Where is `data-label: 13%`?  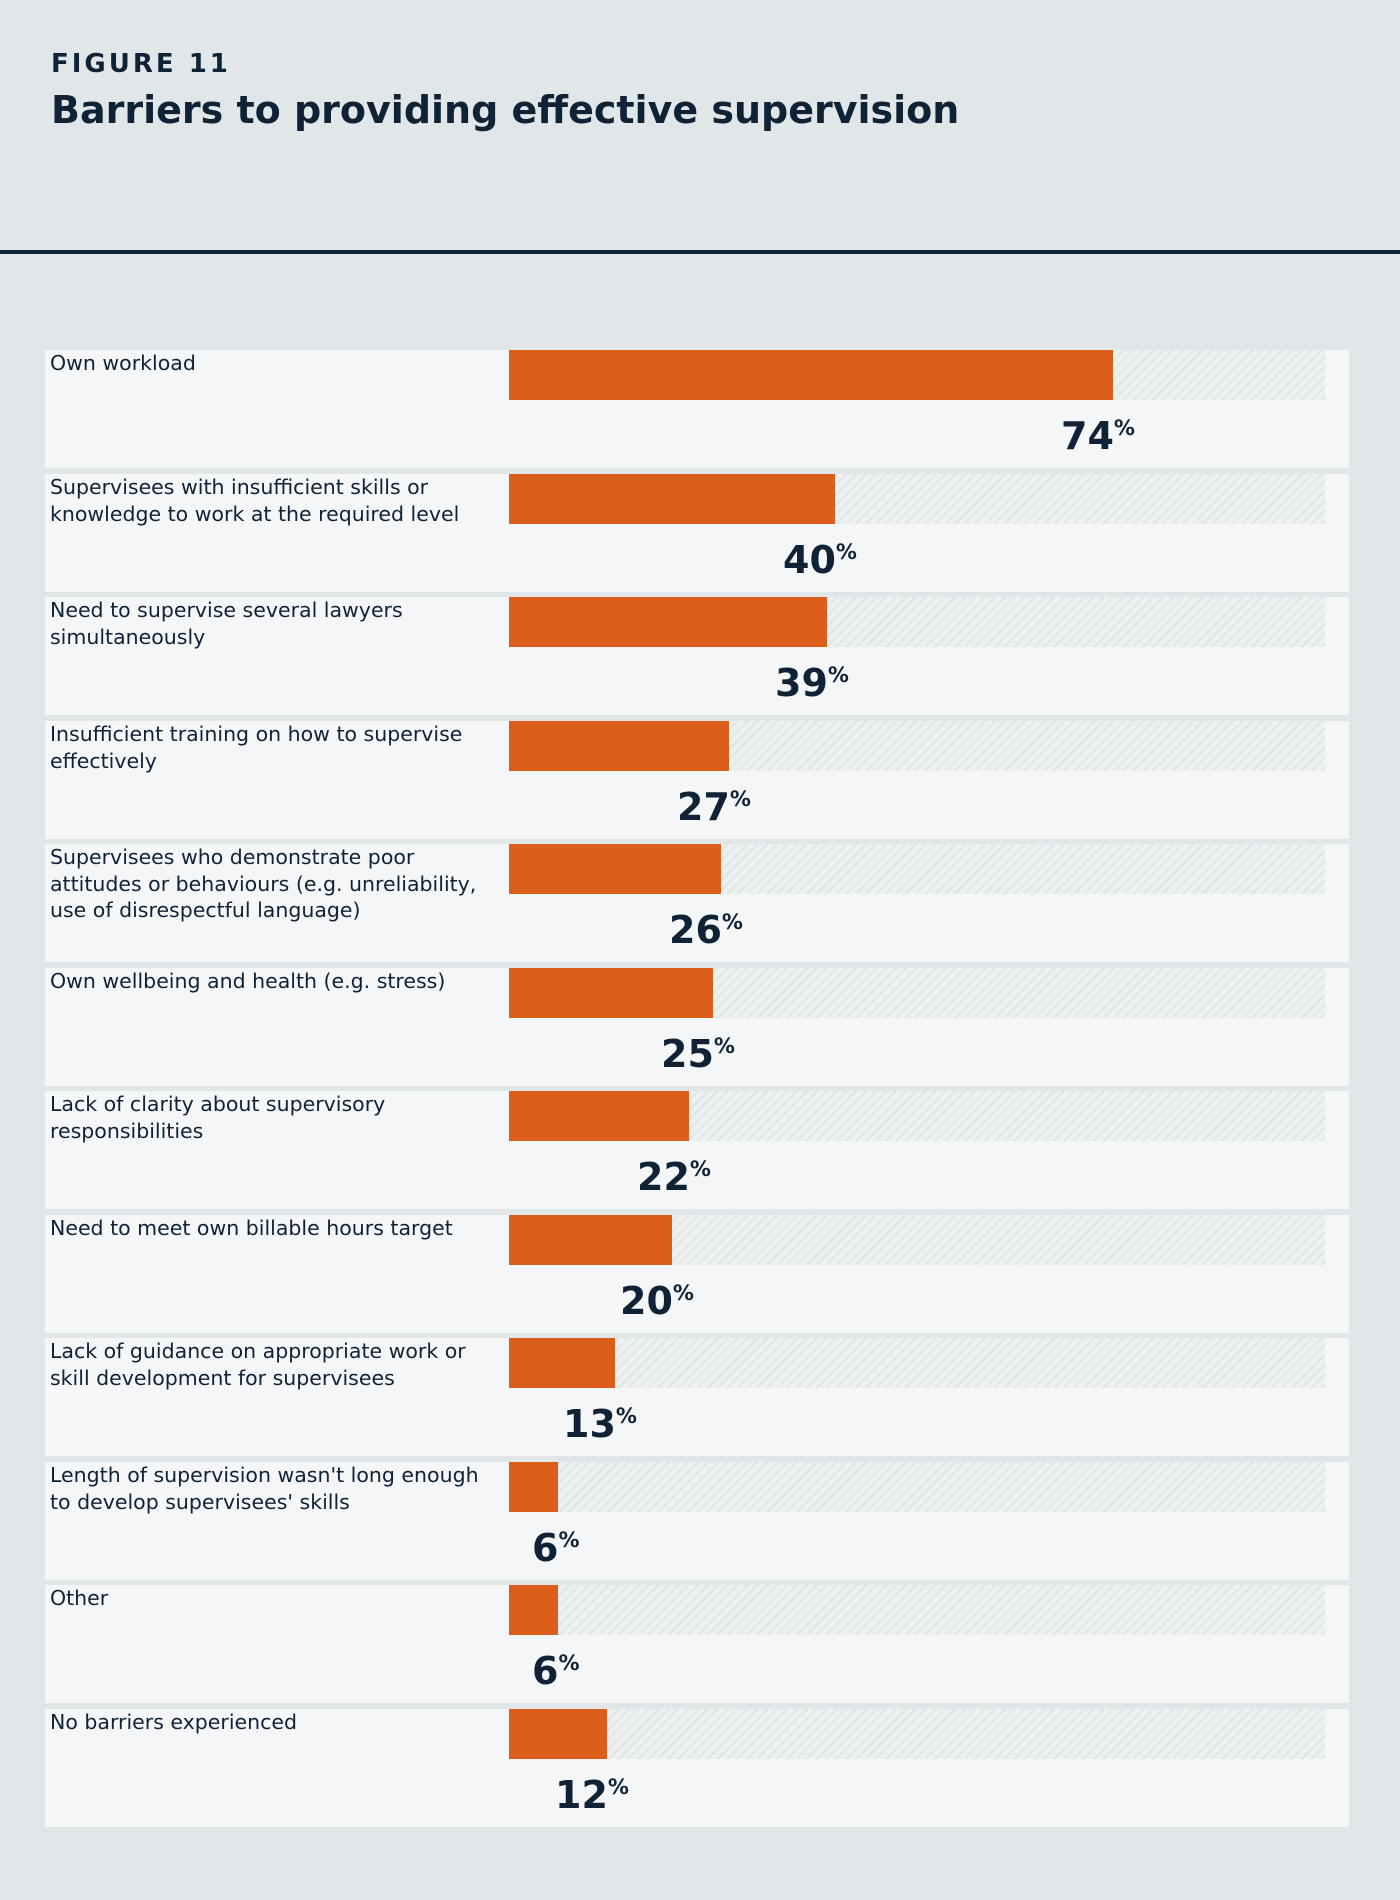
data-label: 13% is located at coordinates (600, 1420).